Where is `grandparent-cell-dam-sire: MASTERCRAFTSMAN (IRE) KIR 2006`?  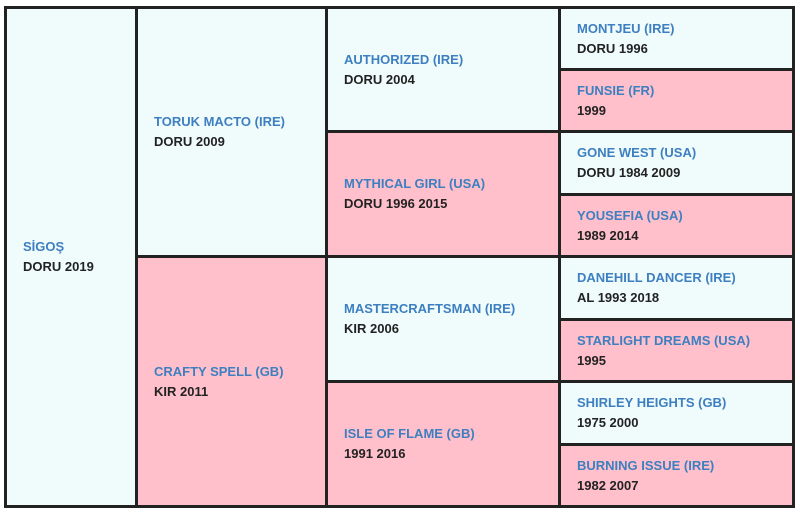 grandparent-cell-dam-sire: MASTERCRAFTSMAN (IRE) KIR 2006 is located at coordinates (443, 319).